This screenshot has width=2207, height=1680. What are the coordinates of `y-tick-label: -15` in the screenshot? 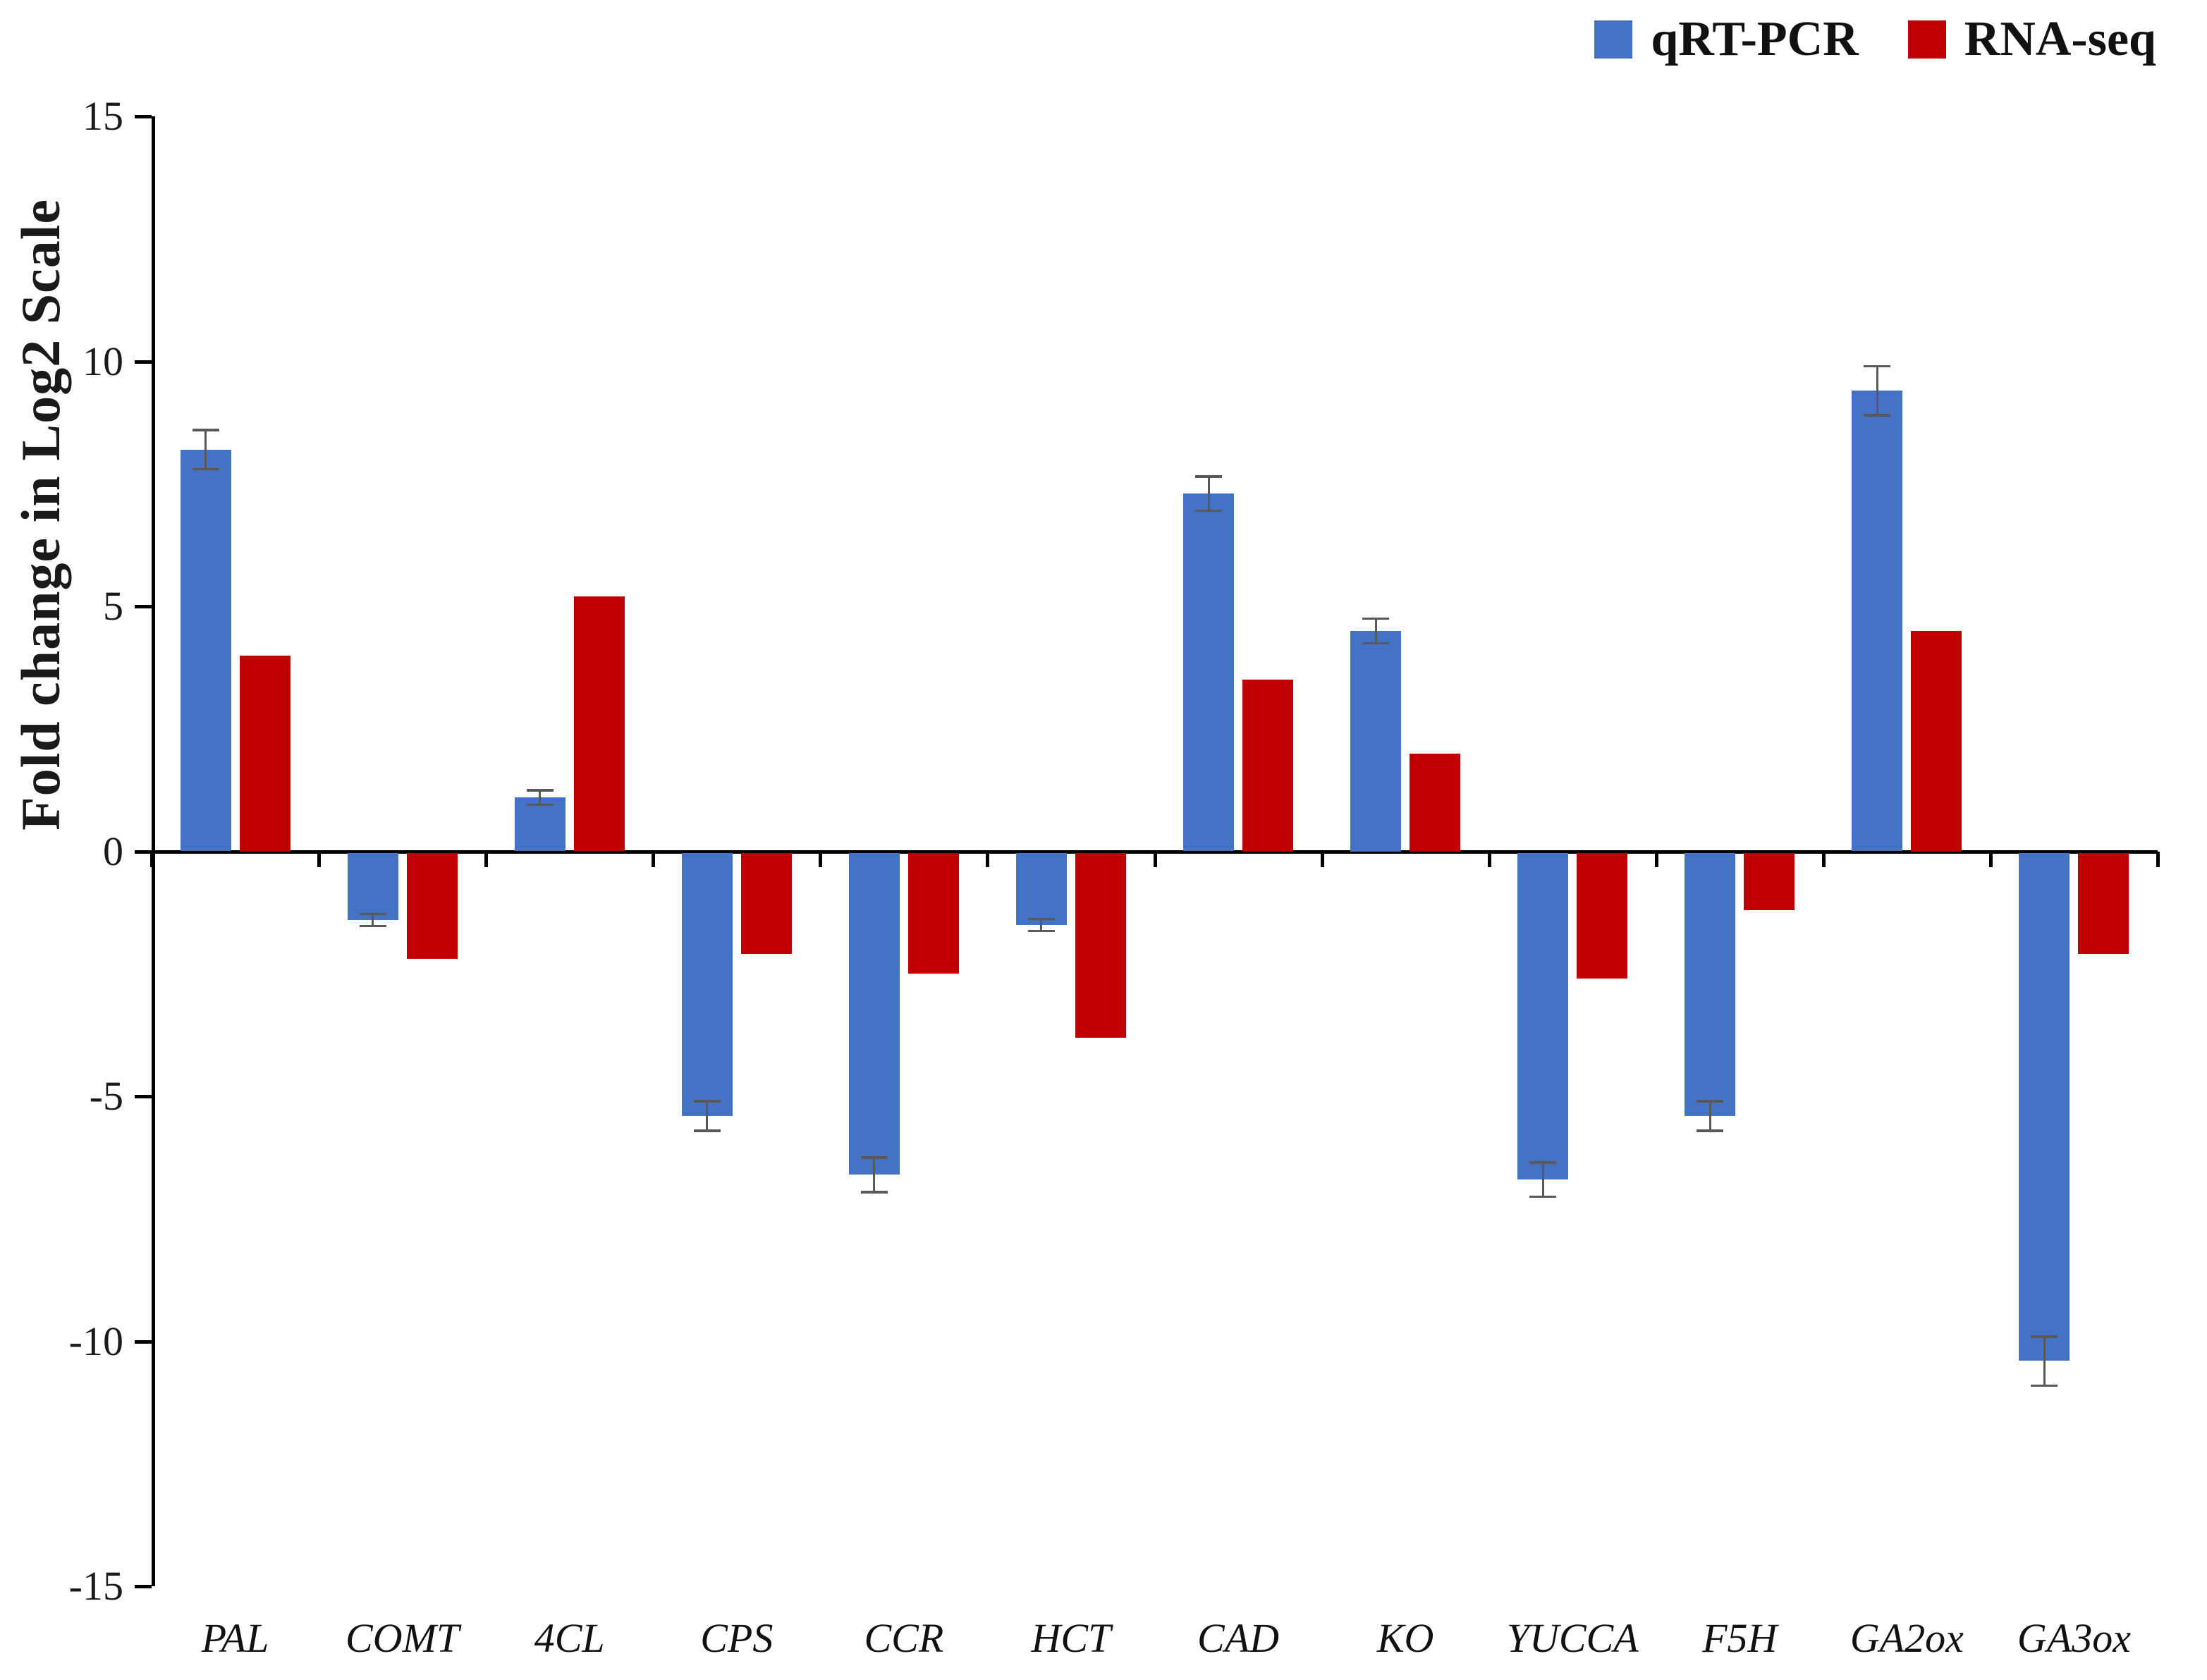 It's located at (95, 1586).